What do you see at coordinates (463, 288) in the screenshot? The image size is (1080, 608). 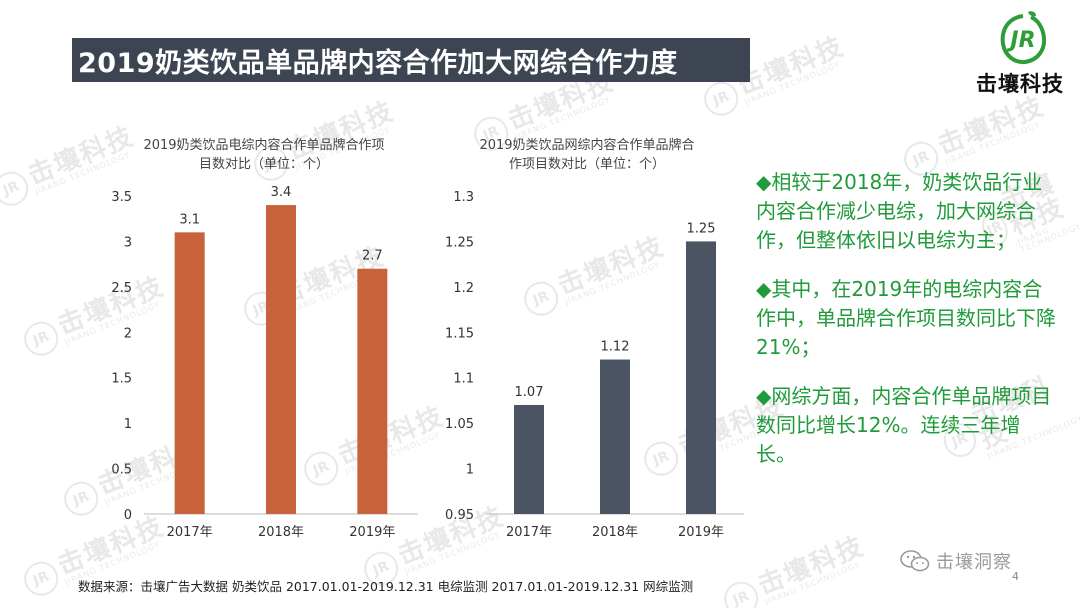 I see `right-y-tick-label: 1.2` at bounding box center [463, 288].